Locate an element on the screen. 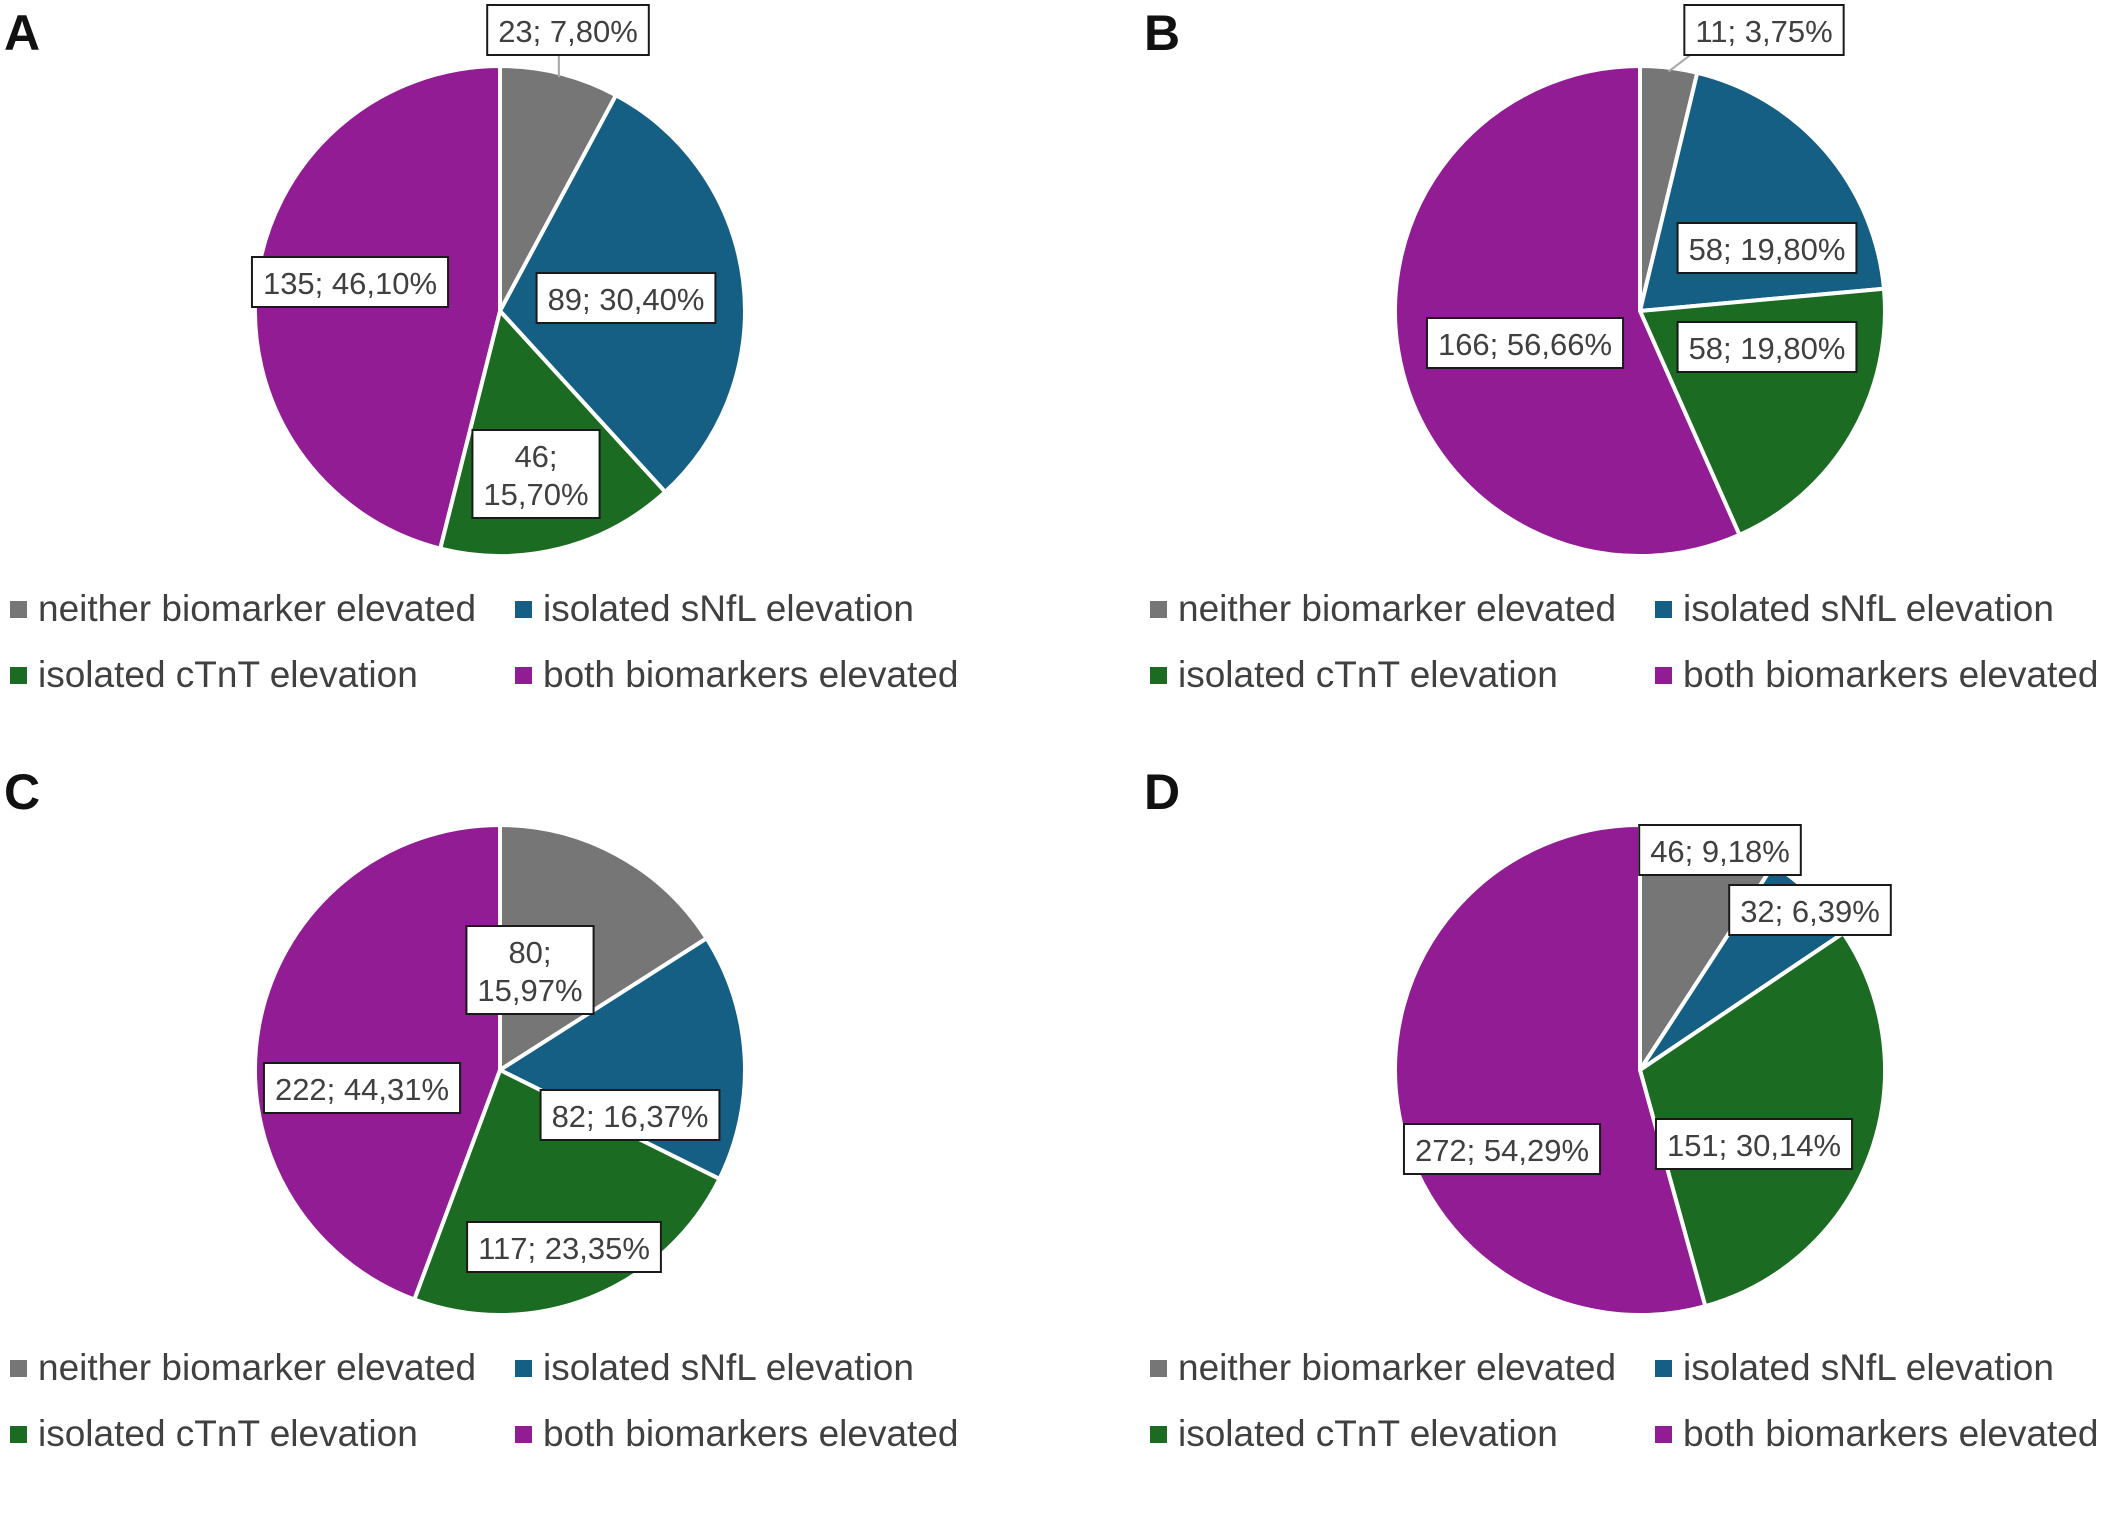 This screenshot has height=1518, width=2128. data-label-text: 135; 46,10% is located at coordinates (350, 283).